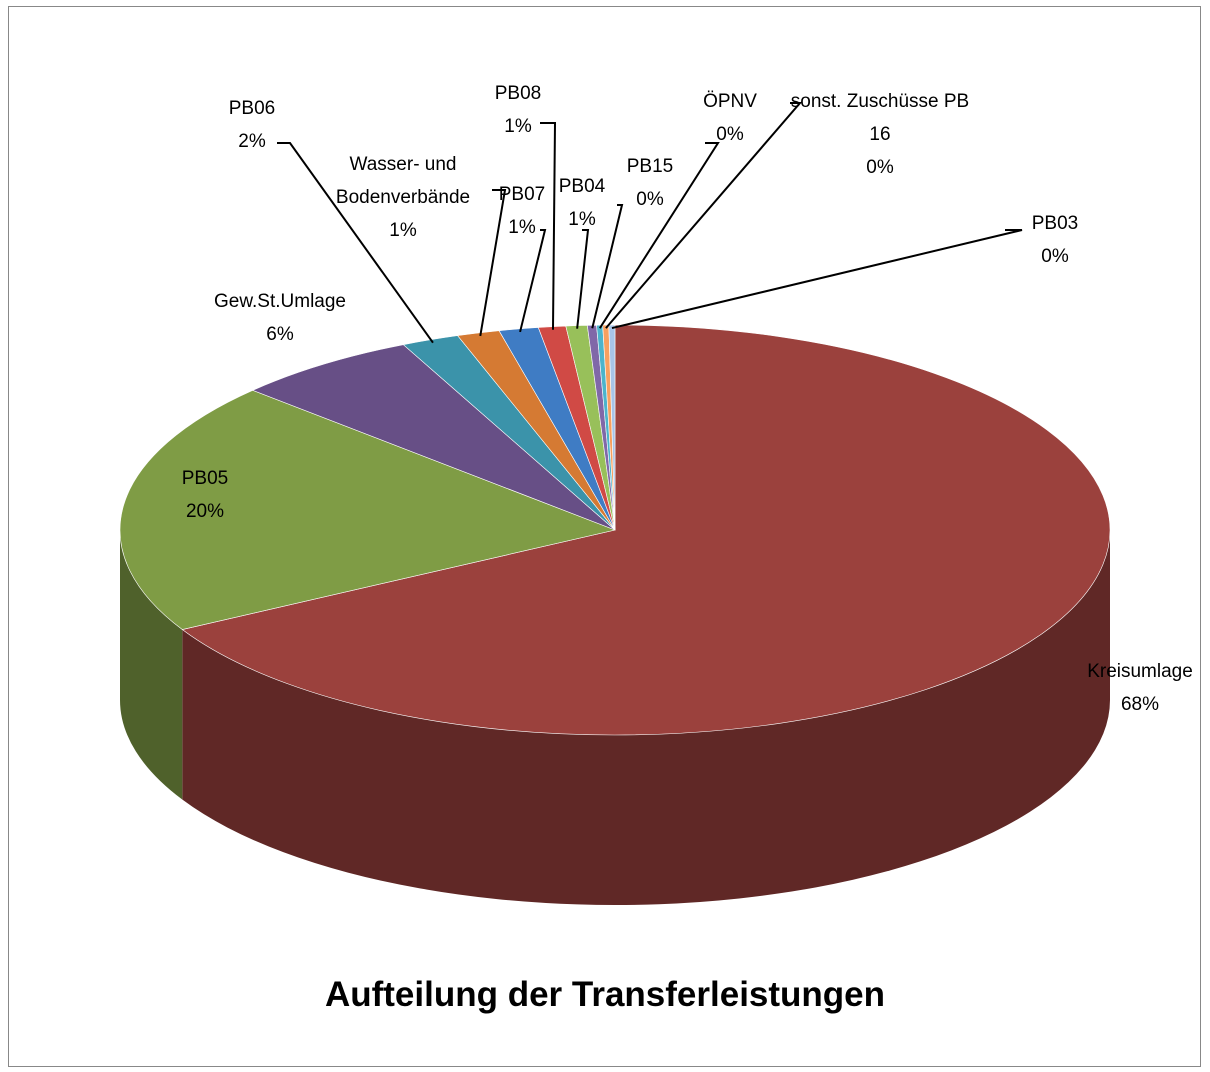  I want to click on label-name: PB04, so click(582, 186).